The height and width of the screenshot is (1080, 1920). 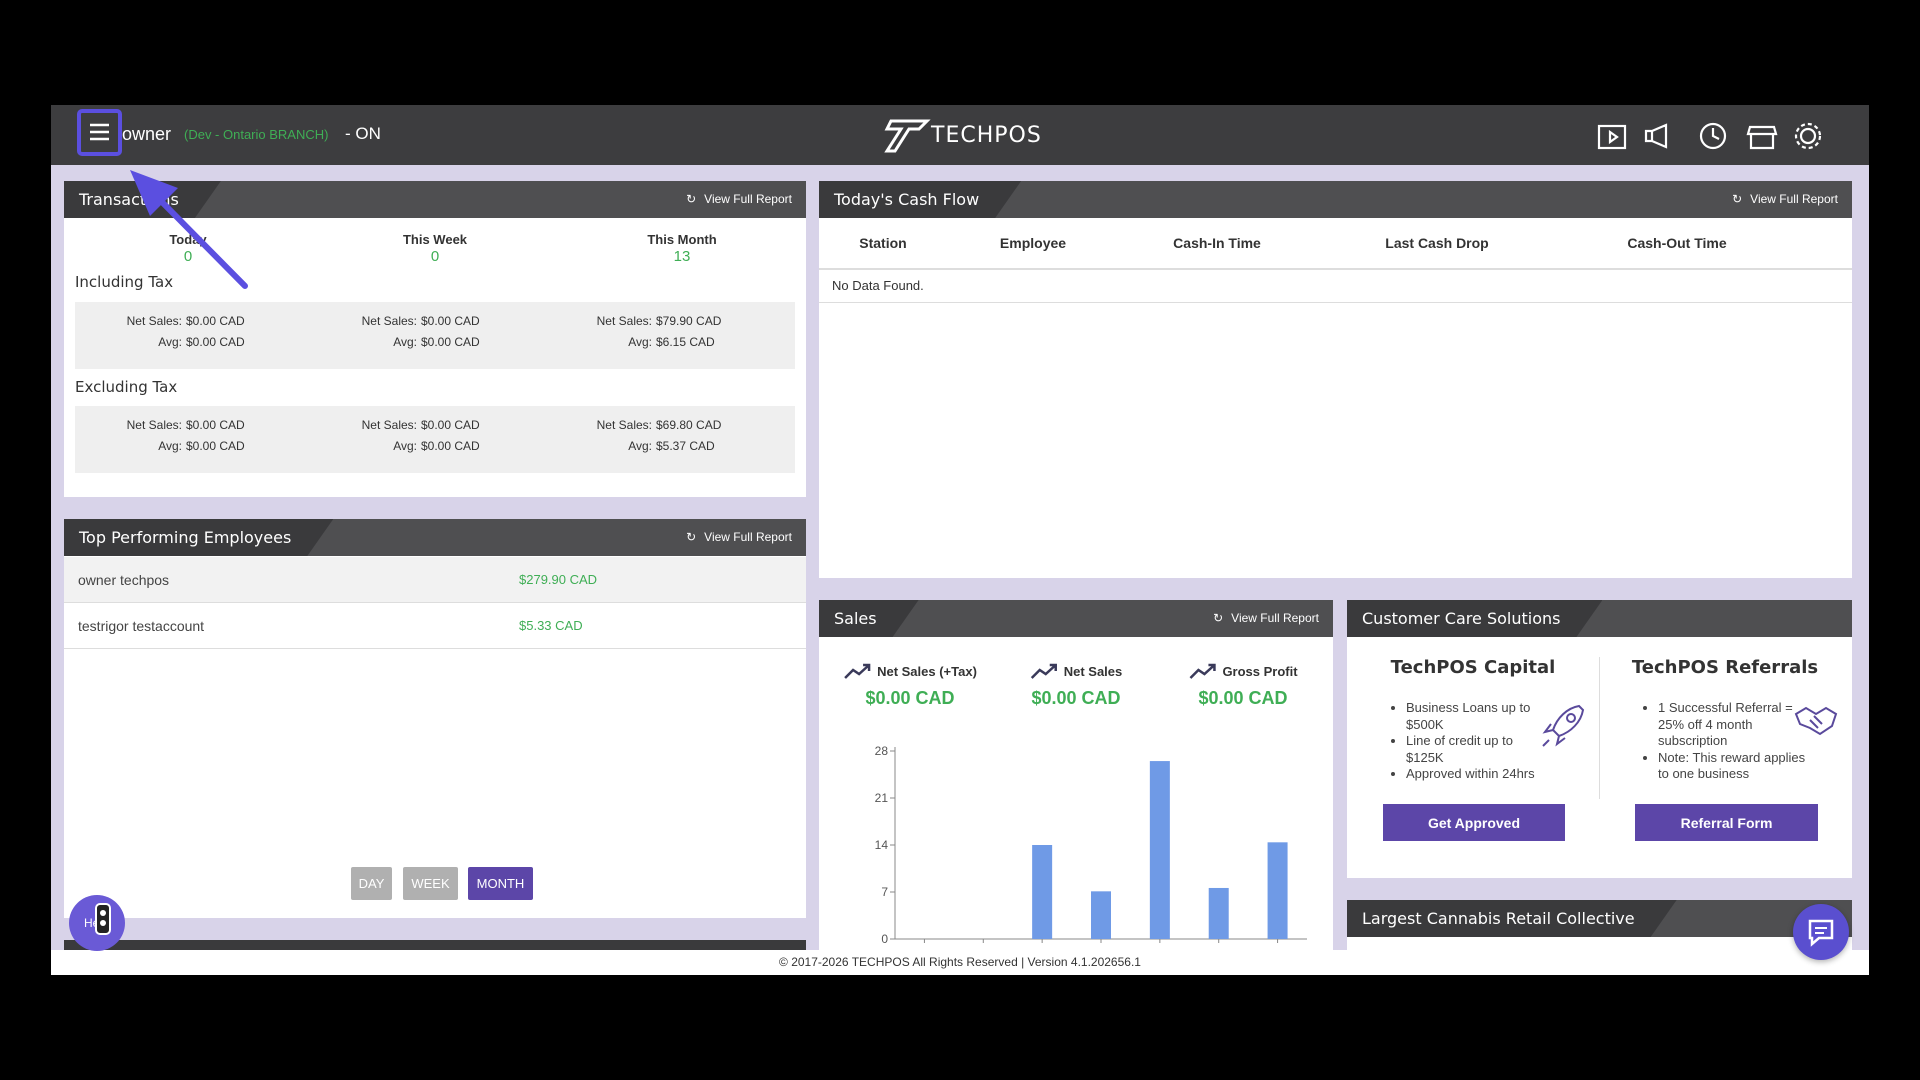 What do you see at coordinates (1808, 136) in the screenshot?
I see `settings-icon` at bounding box center [1808, 136].